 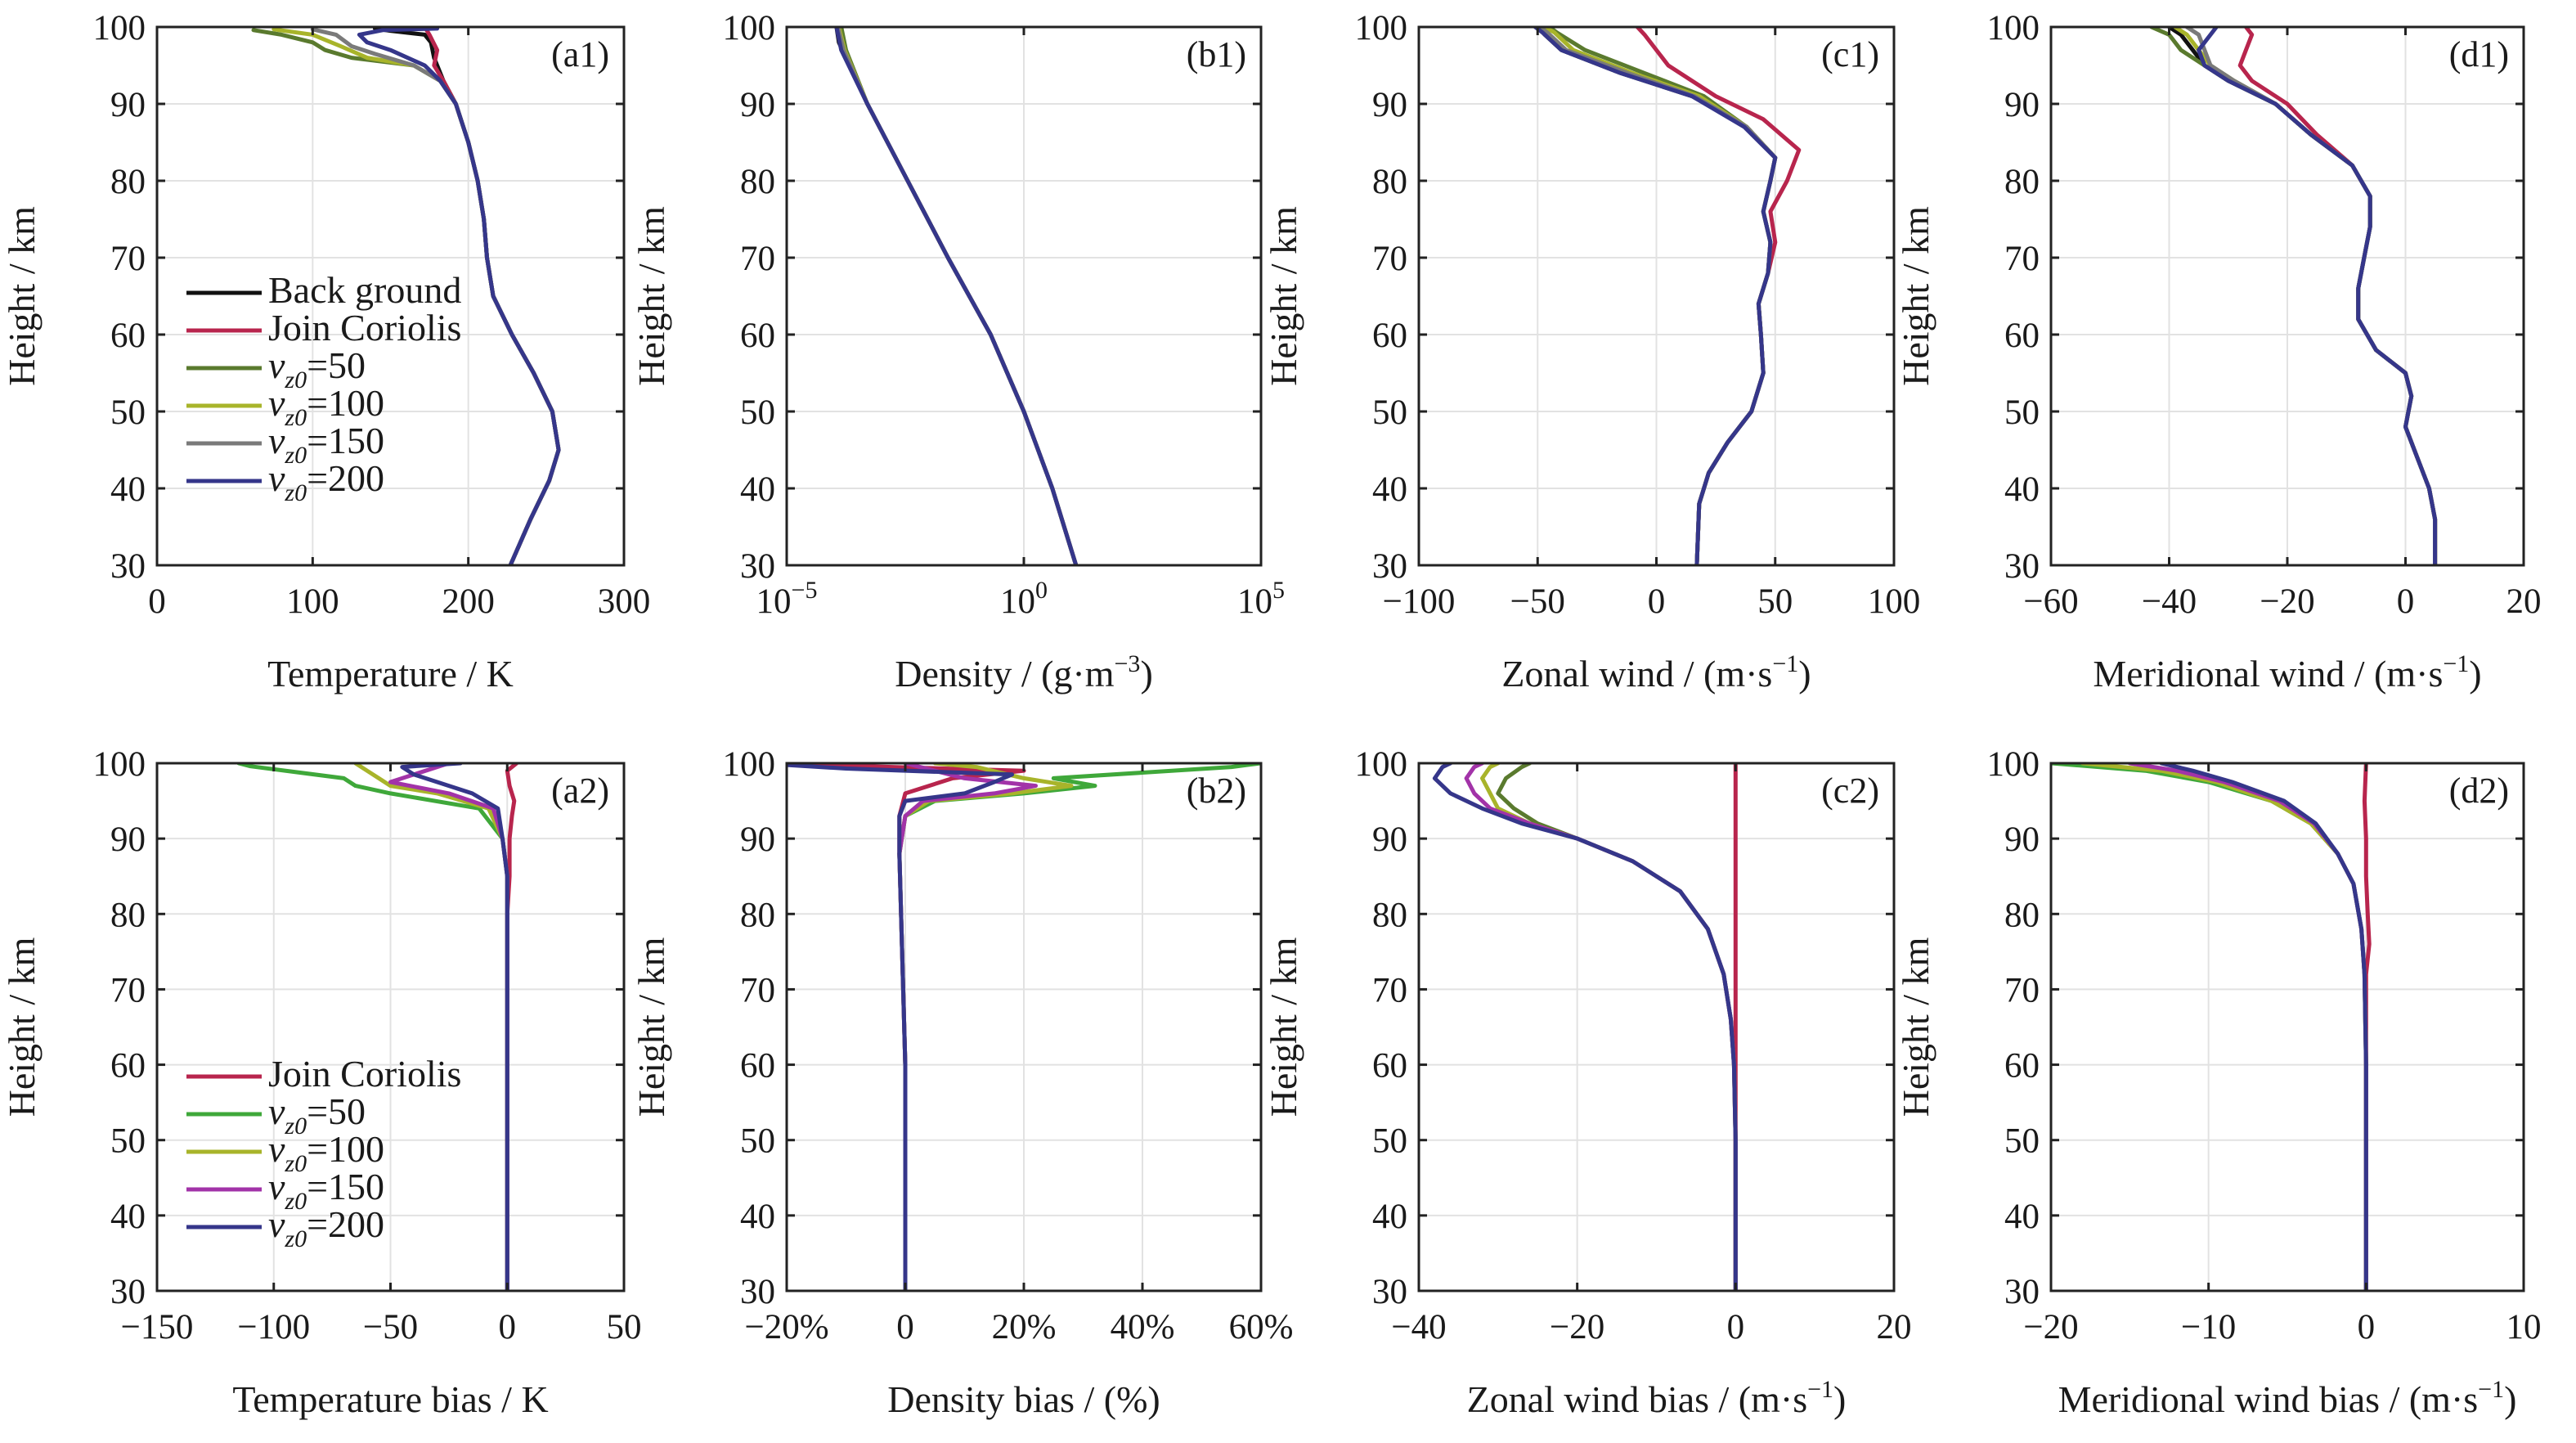 I want to click on x-axis-label: Zonal wind bias / (m·s−1), so click(x=1657, y=1398).